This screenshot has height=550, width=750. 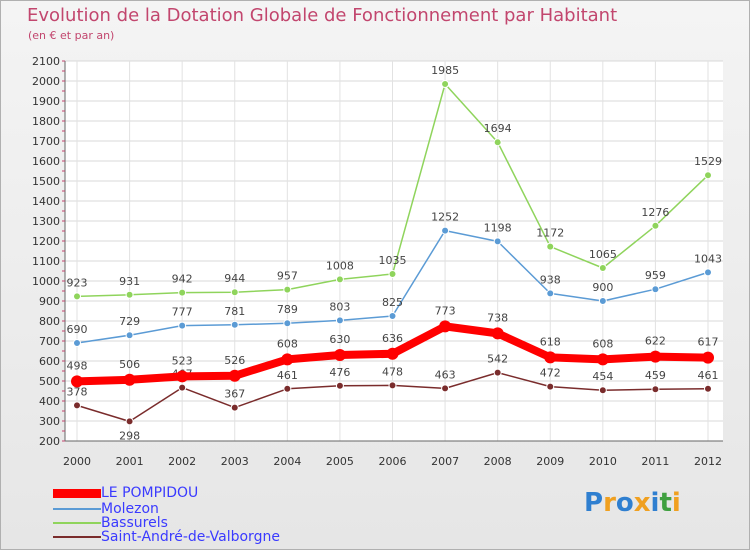 I want to click on y-tick-label: 800, so click(x=49, y=321).